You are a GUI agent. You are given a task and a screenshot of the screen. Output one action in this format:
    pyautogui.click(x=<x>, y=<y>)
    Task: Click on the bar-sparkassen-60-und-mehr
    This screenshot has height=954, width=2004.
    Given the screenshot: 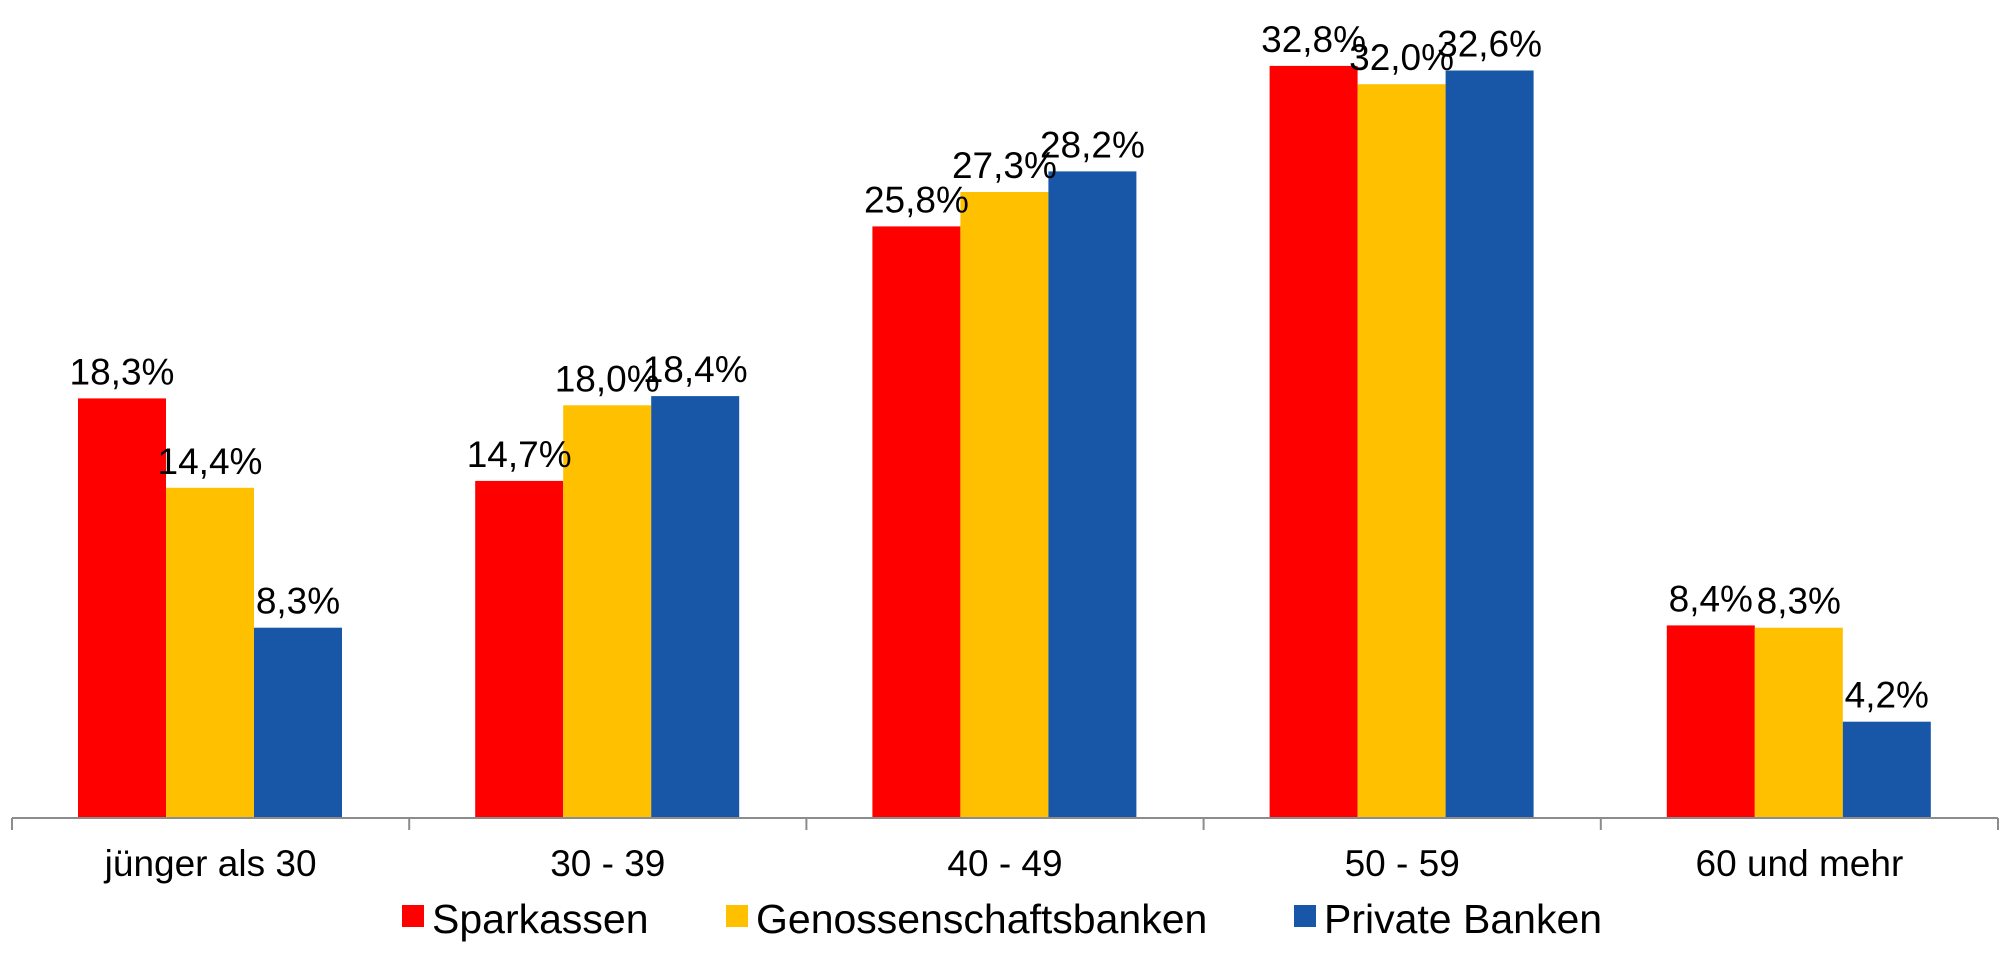 What is the action you would take?
    pyautogui.click(x=1710, y=721)
    